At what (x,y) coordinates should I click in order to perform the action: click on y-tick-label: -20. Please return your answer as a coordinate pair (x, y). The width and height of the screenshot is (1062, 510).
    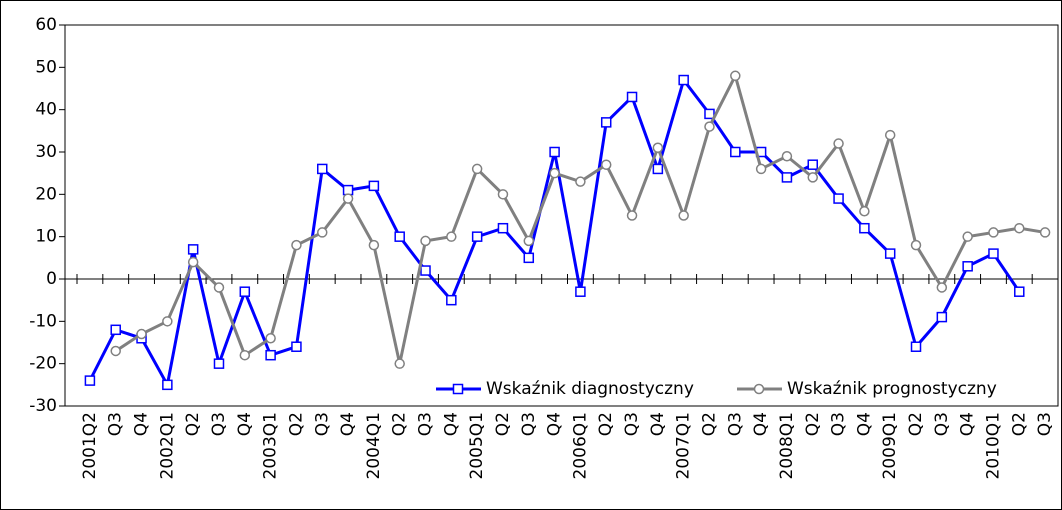
    Looking at the image, I should click on (43, 364).